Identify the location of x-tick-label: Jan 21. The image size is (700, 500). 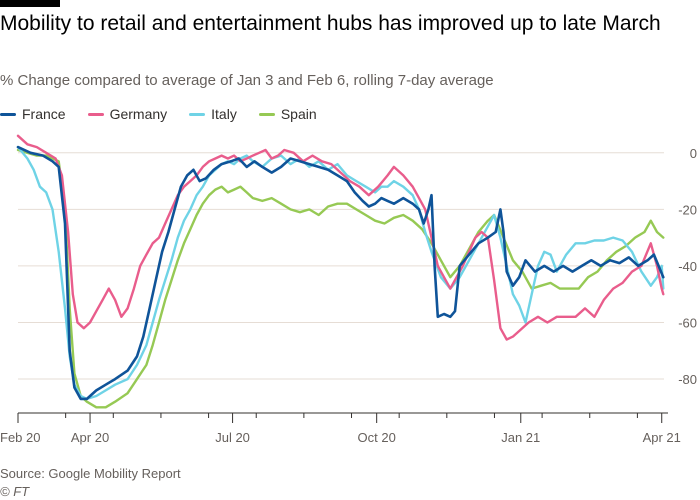
(520, 437).